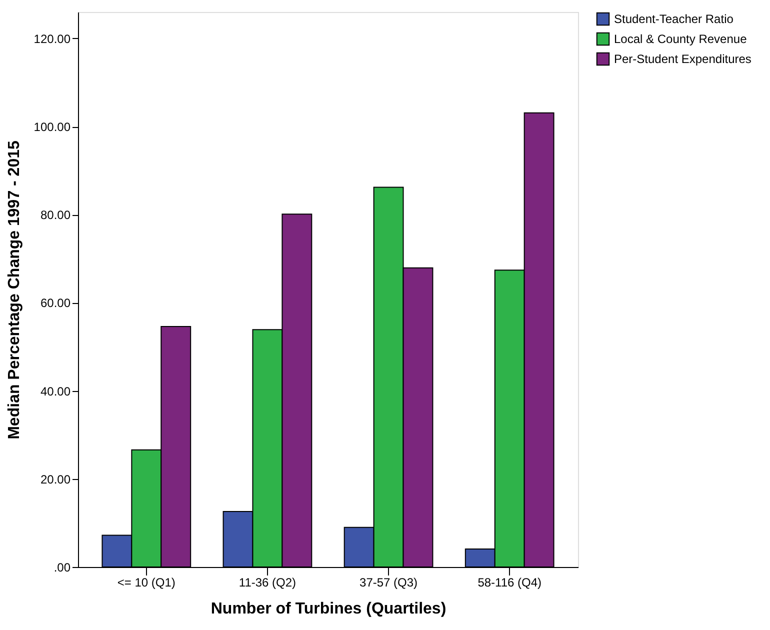 The height and width of the screenshot is (630, 770). Describe the element at coordinates (52, 39) in the screenshot. I see `y-tick-label: 120.00` at that location.